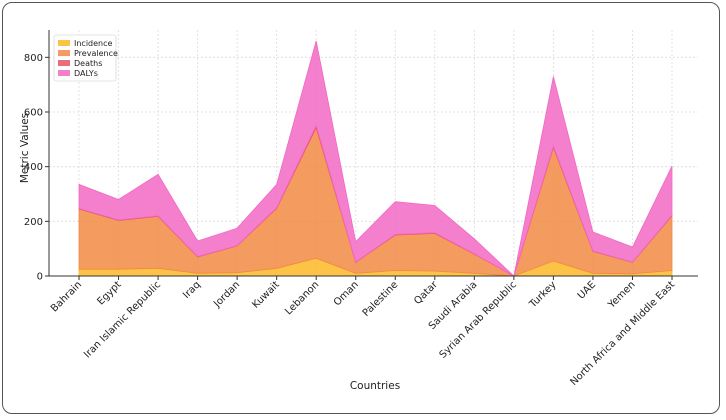 Image resolution: width=726 pixels, height=420 pixels. Describe the element at coordinates (40, 277) in the screenshot. I see `y-tick-label: 0` at that location.